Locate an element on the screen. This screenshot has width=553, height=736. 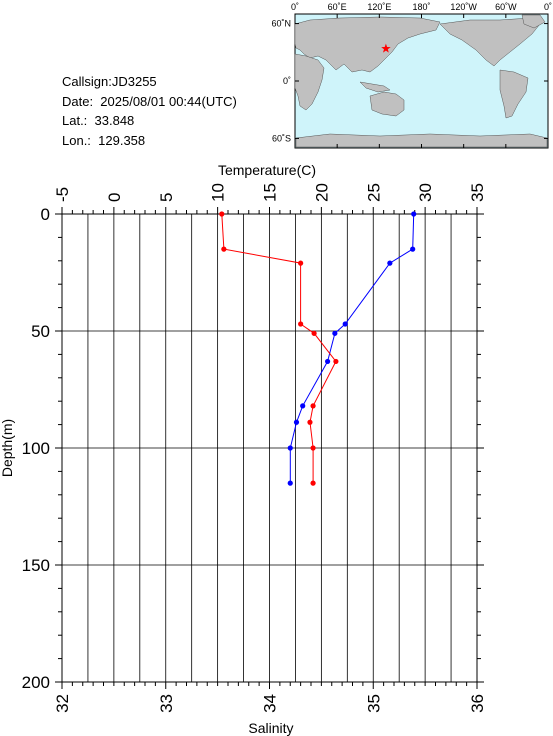
map-latitude-label: 60˚S is located at coordinates (281, 138).